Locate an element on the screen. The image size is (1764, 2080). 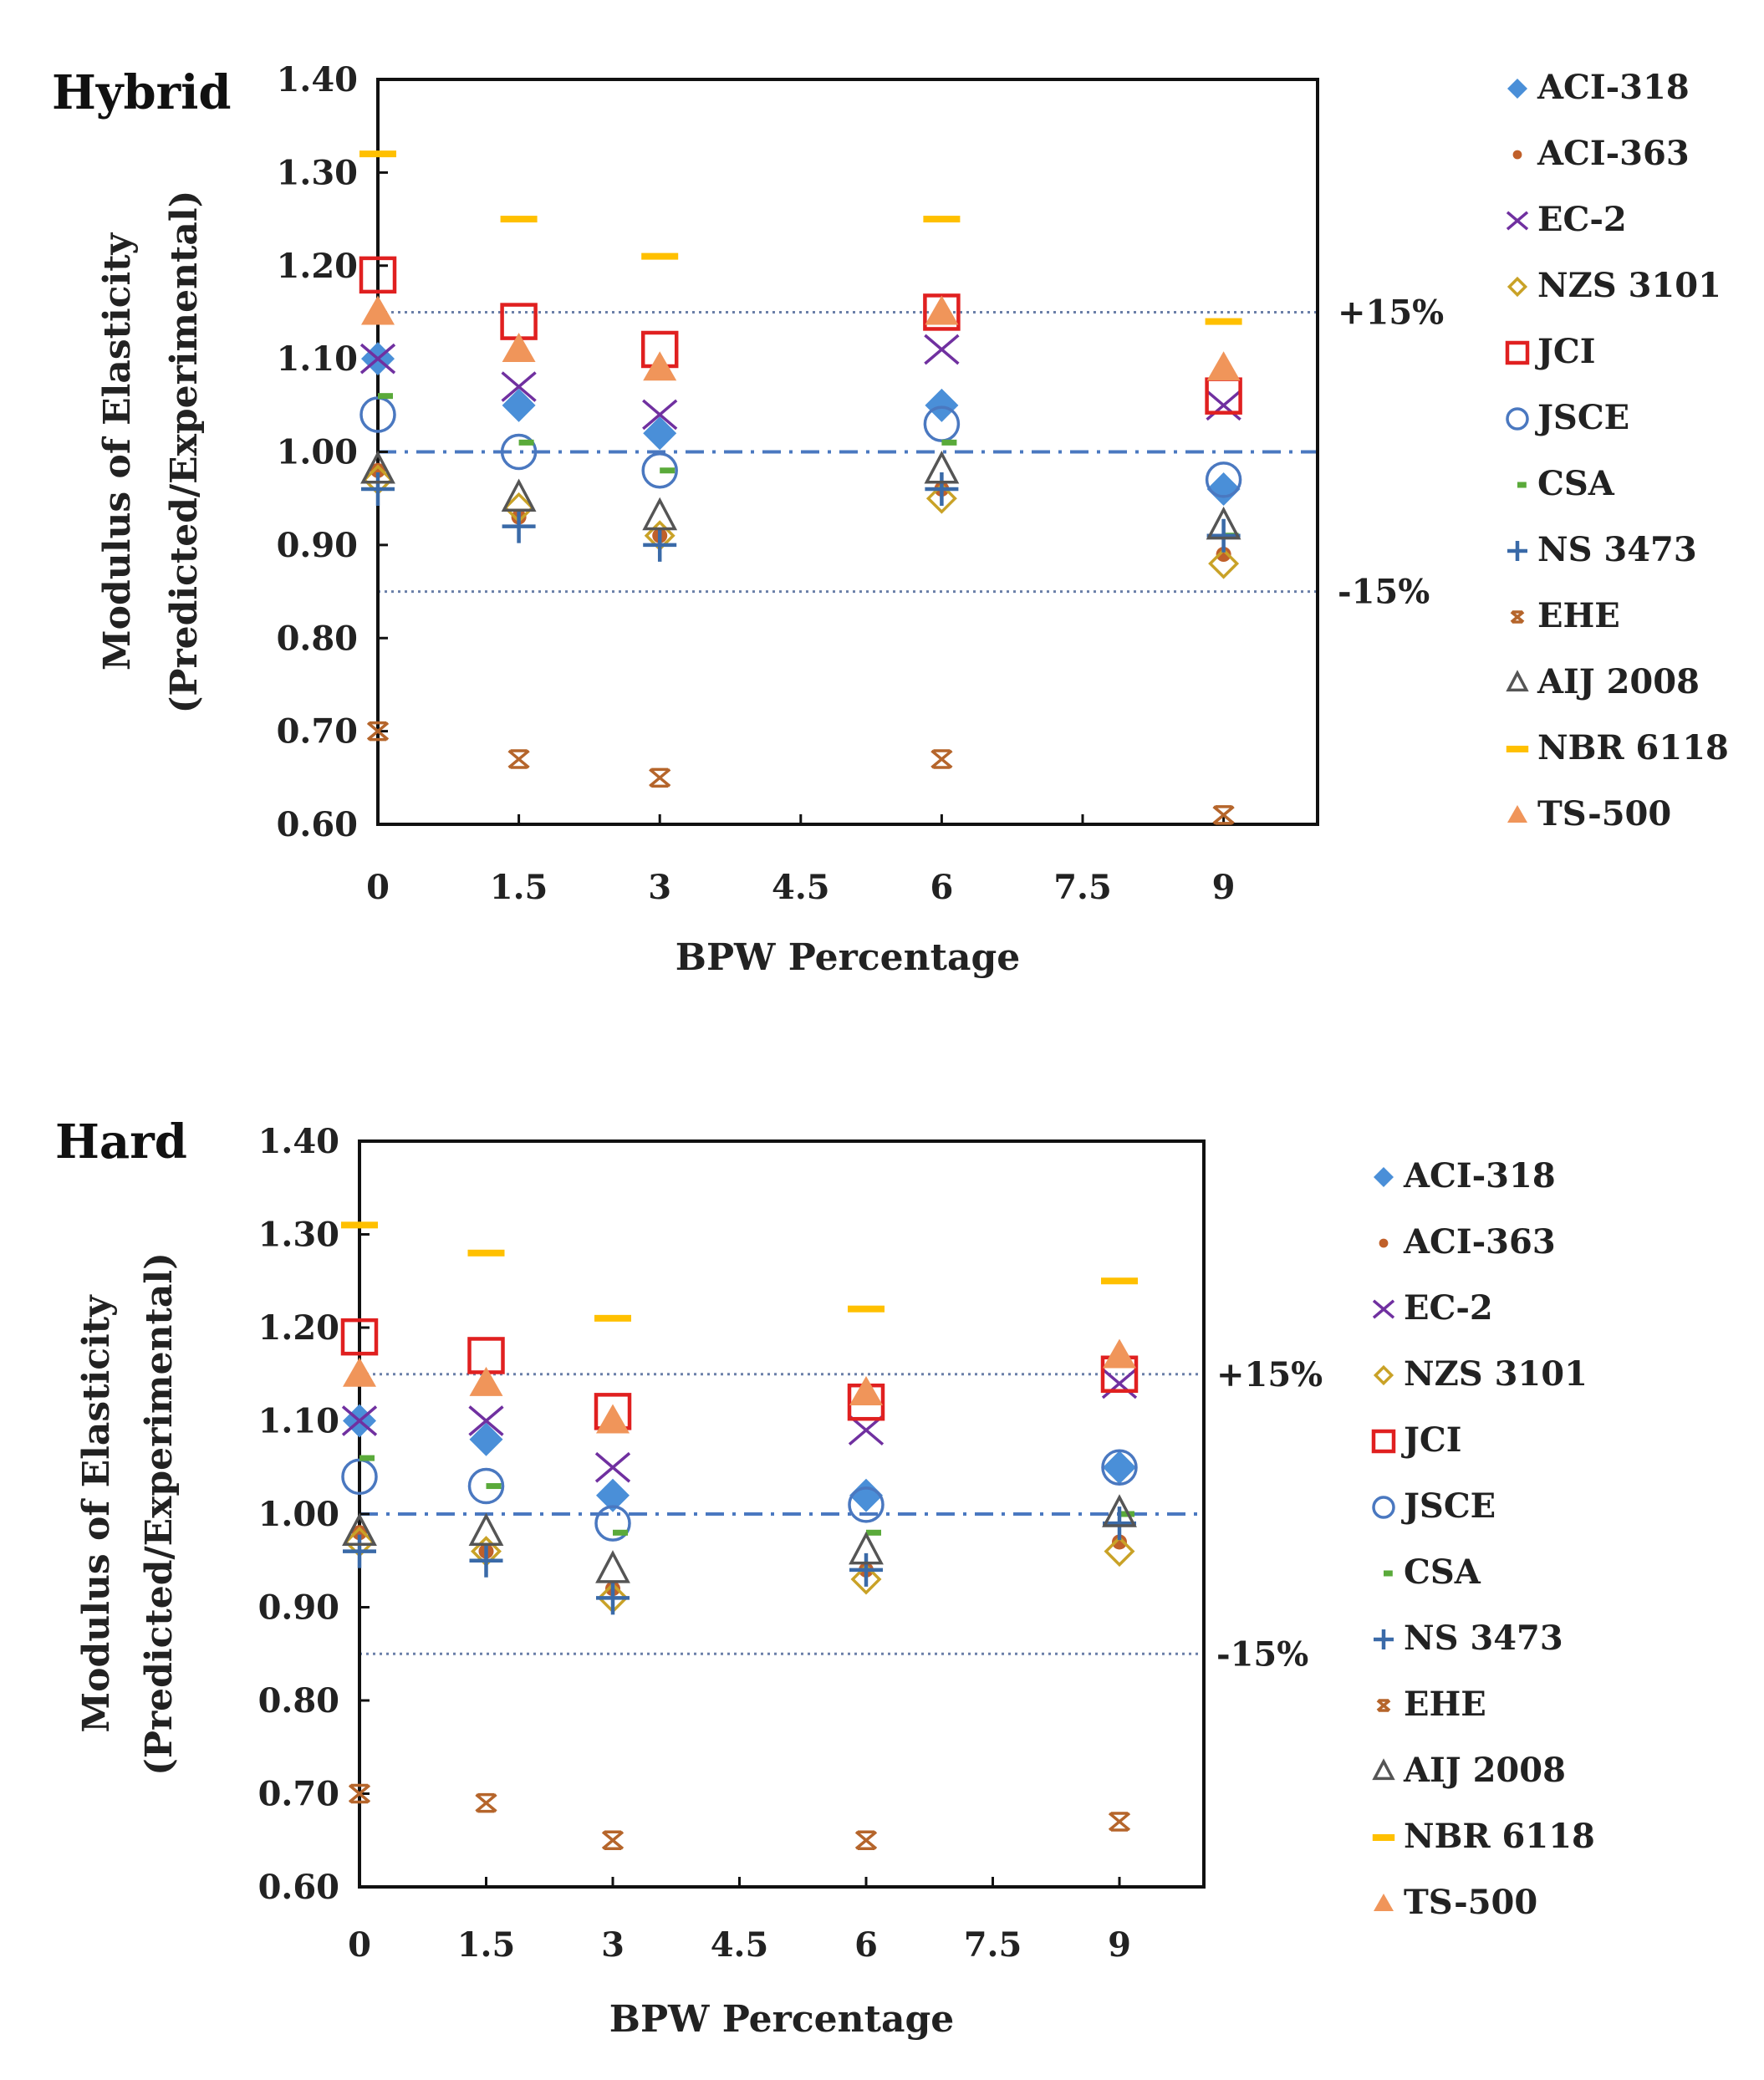
y-tick-label: 0.70 is located at coordinates (317, 732).